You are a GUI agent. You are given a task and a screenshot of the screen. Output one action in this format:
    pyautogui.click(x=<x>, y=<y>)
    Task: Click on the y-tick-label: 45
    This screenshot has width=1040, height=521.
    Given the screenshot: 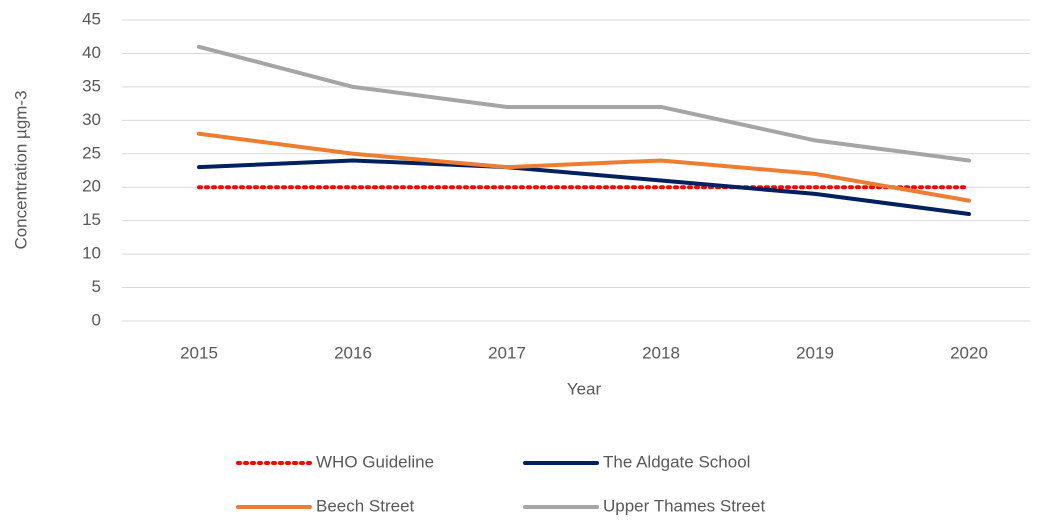 What is the action you would take?
    pyautogui.click(x=91, y=18)
    